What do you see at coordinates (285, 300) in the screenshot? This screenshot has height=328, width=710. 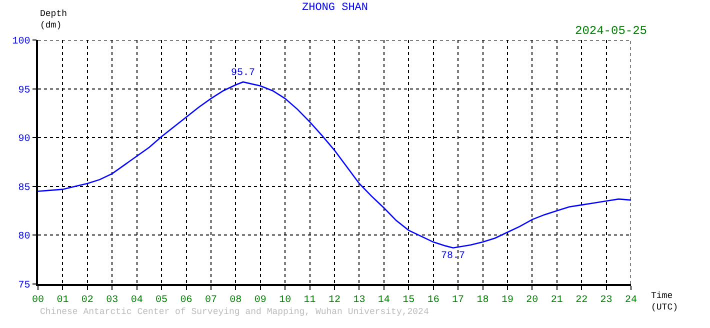 I see `x-tick-label: 10` at bounding box center [285, 300].